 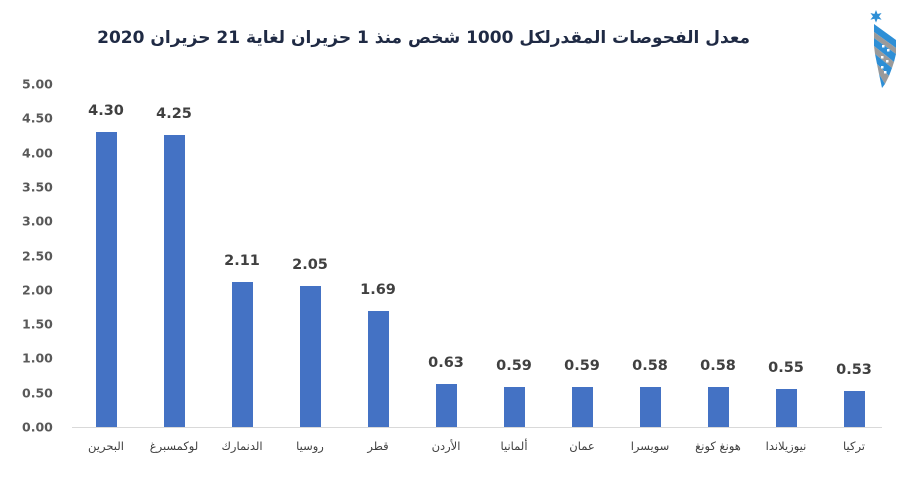 I want to click on data-label: 0.63, so click(x=446, y=362).